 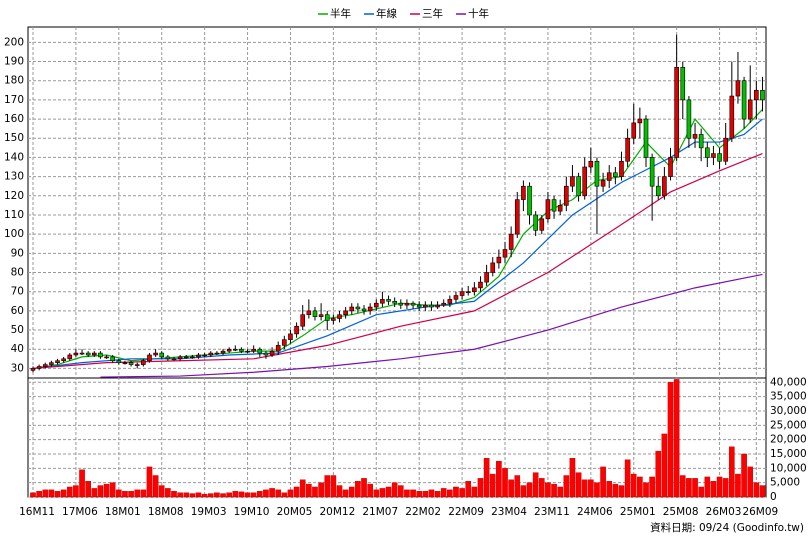 I want to click on x-tick-label: 22M09, so click(x=466, y=512).